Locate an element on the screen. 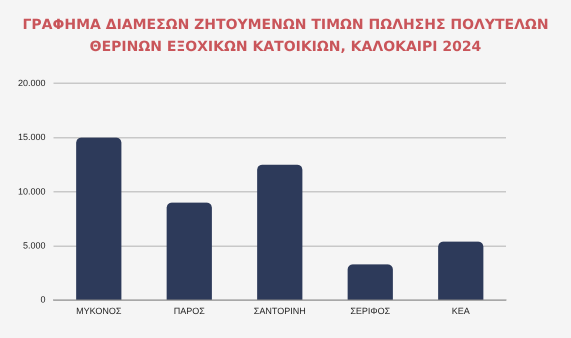 This screenshot has height=338, width=571. y-tick-label: 15.000 is located at coordinates (32, 137).